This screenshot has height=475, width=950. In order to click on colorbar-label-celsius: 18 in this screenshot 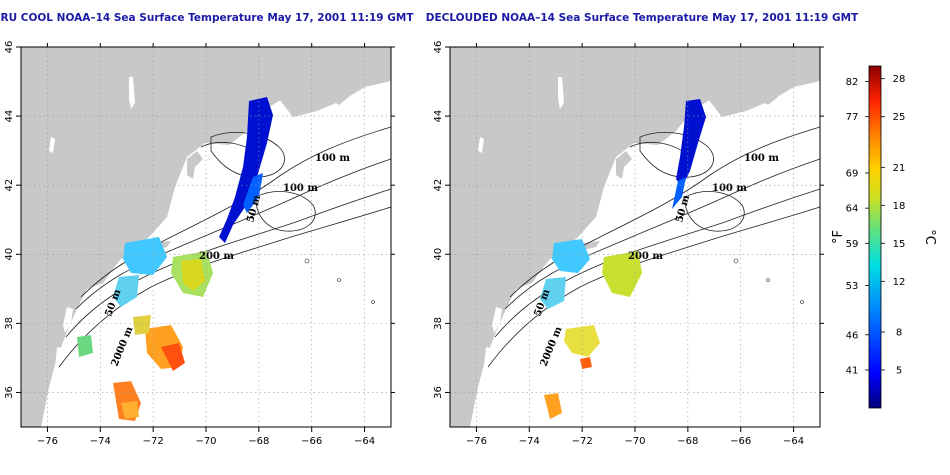, I will do `click(899, 206)`.